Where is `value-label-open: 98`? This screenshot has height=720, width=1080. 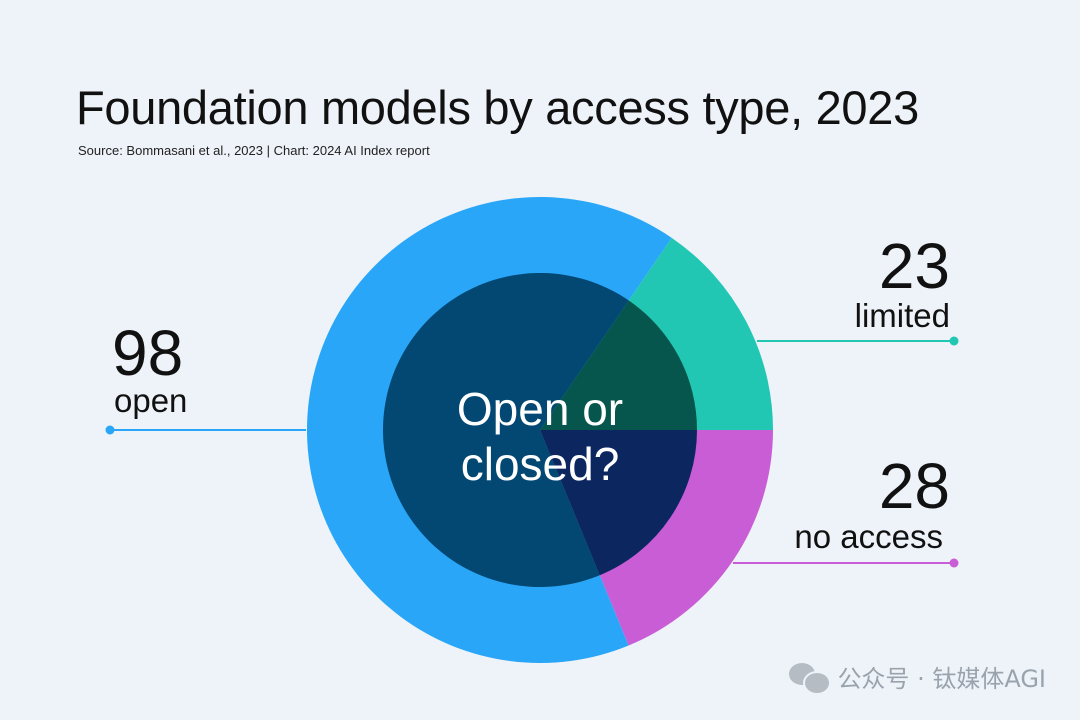 value-label-open: 98 is located at coordinates (147, 353).